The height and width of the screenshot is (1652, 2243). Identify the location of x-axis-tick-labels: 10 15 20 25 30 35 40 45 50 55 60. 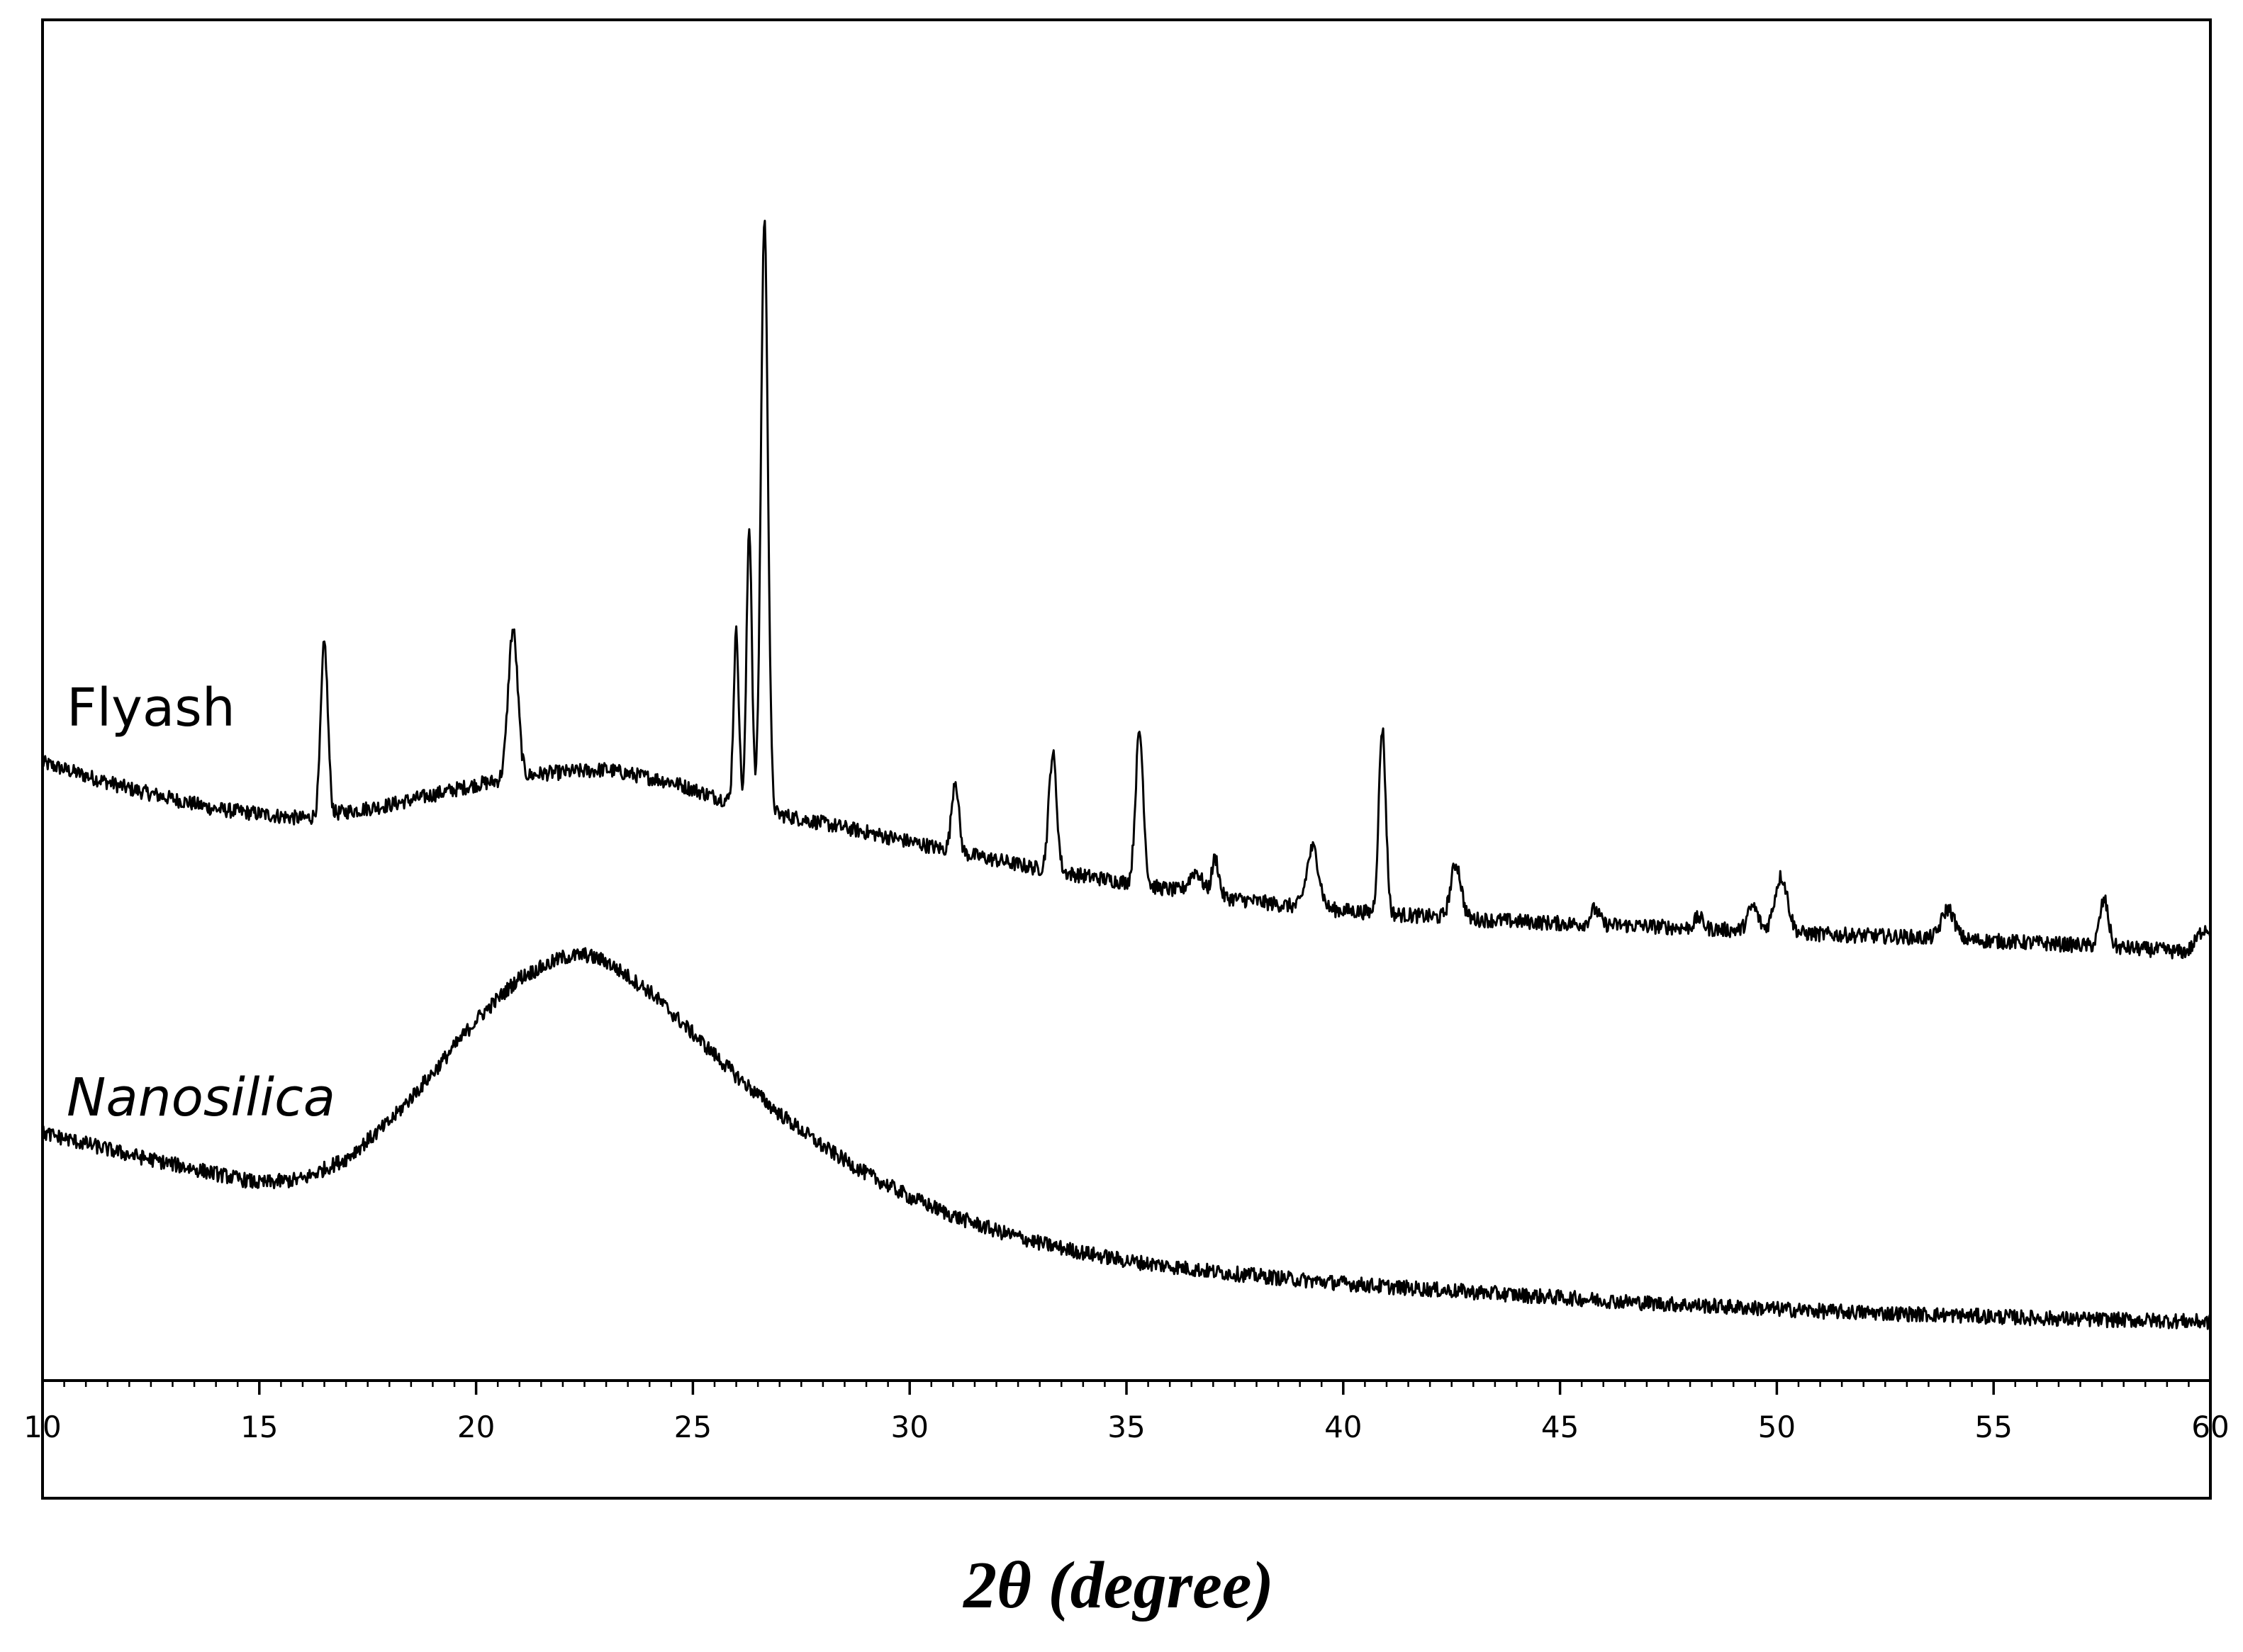
(1126, 1427).